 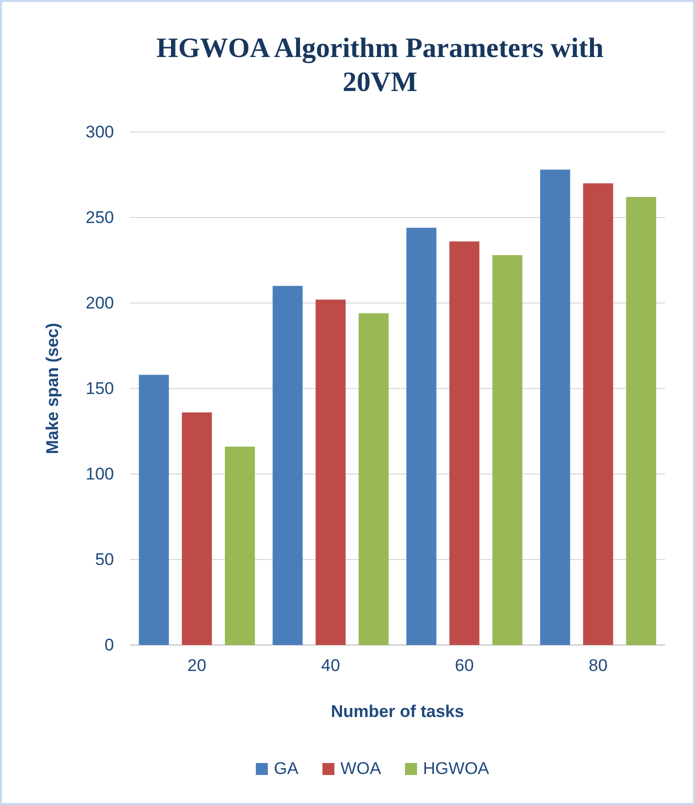 What do you see at coordinates (100, 388) in the screenshot?
I see `y-tick-label: 150` at bounding box center [100, 388].